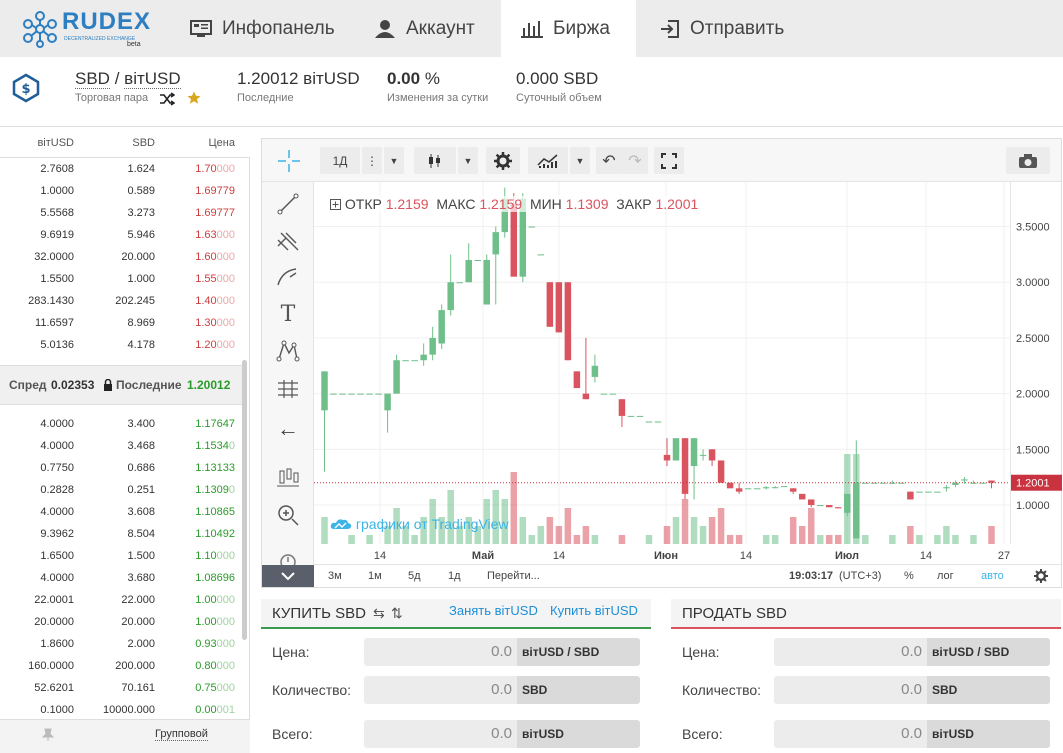 This screenshot has width=1063, height=753. What do you see at coordinates (288, 576) in the screenshot?
I see `collapse-tools-icon` at bounding box center [288, 576].